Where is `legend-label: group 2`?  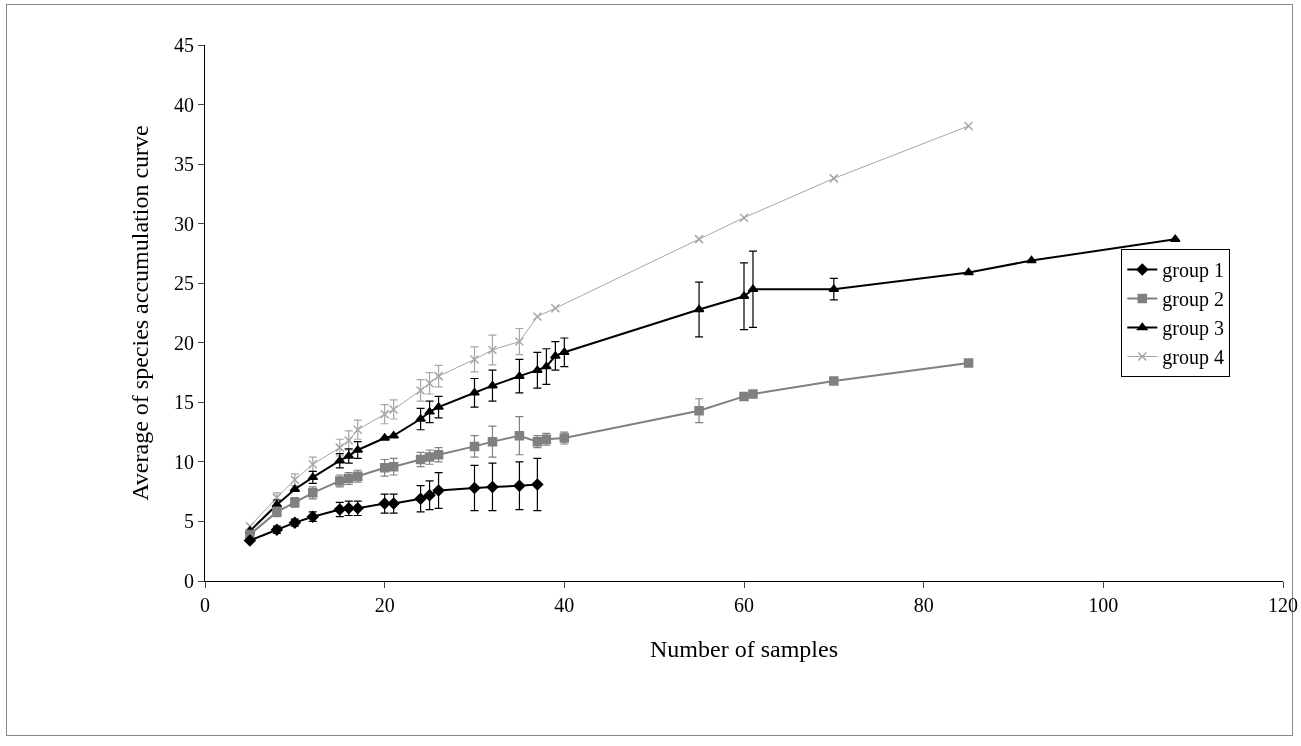
legend-label: group 2 is located at coordinates (1193, 300).